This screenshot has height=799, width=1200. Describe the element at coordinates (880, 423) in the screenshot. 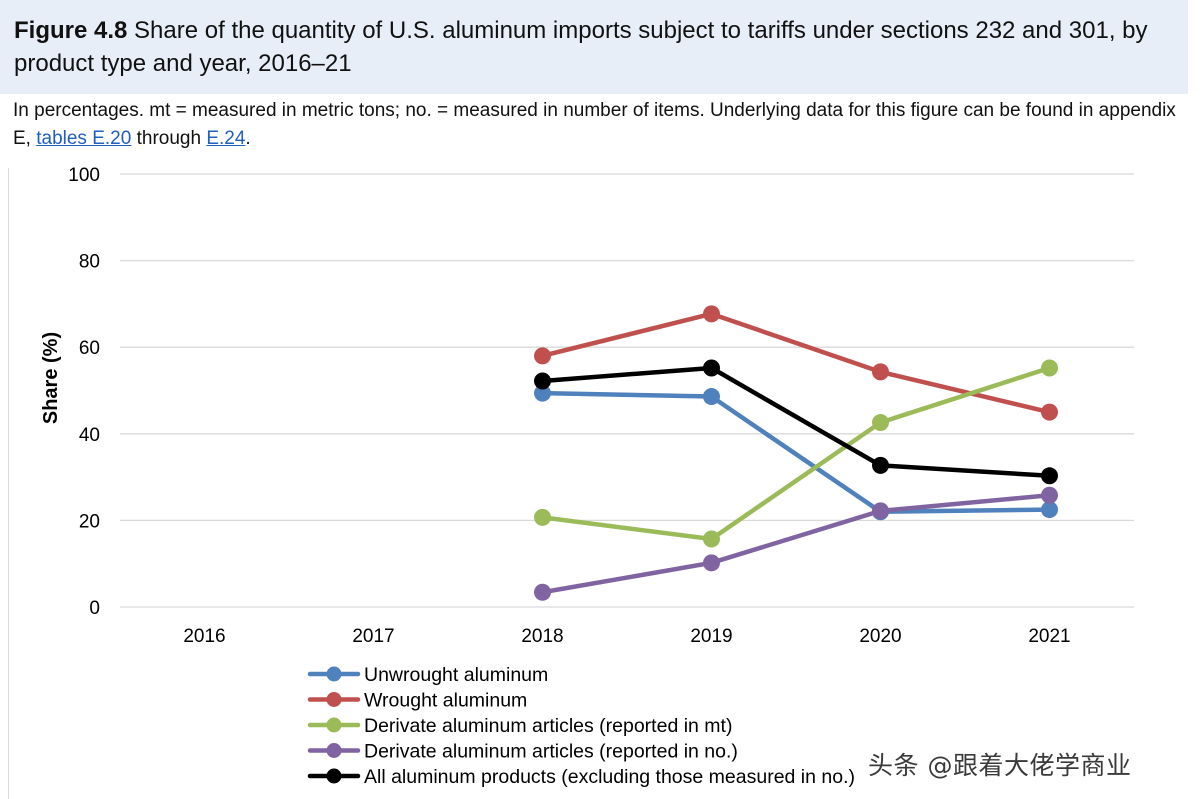

I see `series-3-point-2020` at that location.